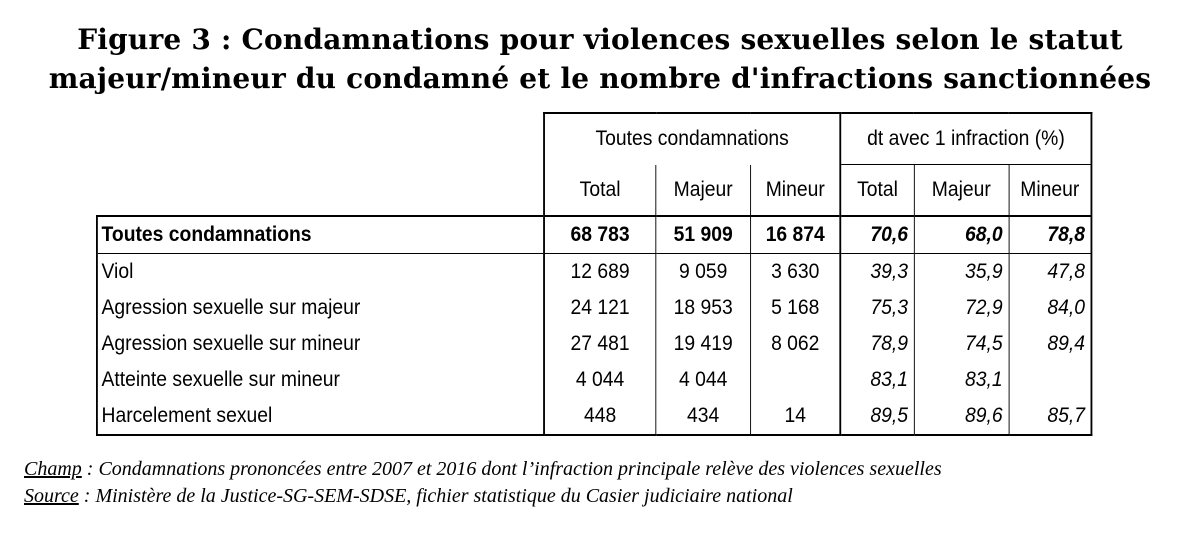  Describe the element at coordinates (876, 234) in the screenshot. I see `cell-pct-total: 70,6` at that location.